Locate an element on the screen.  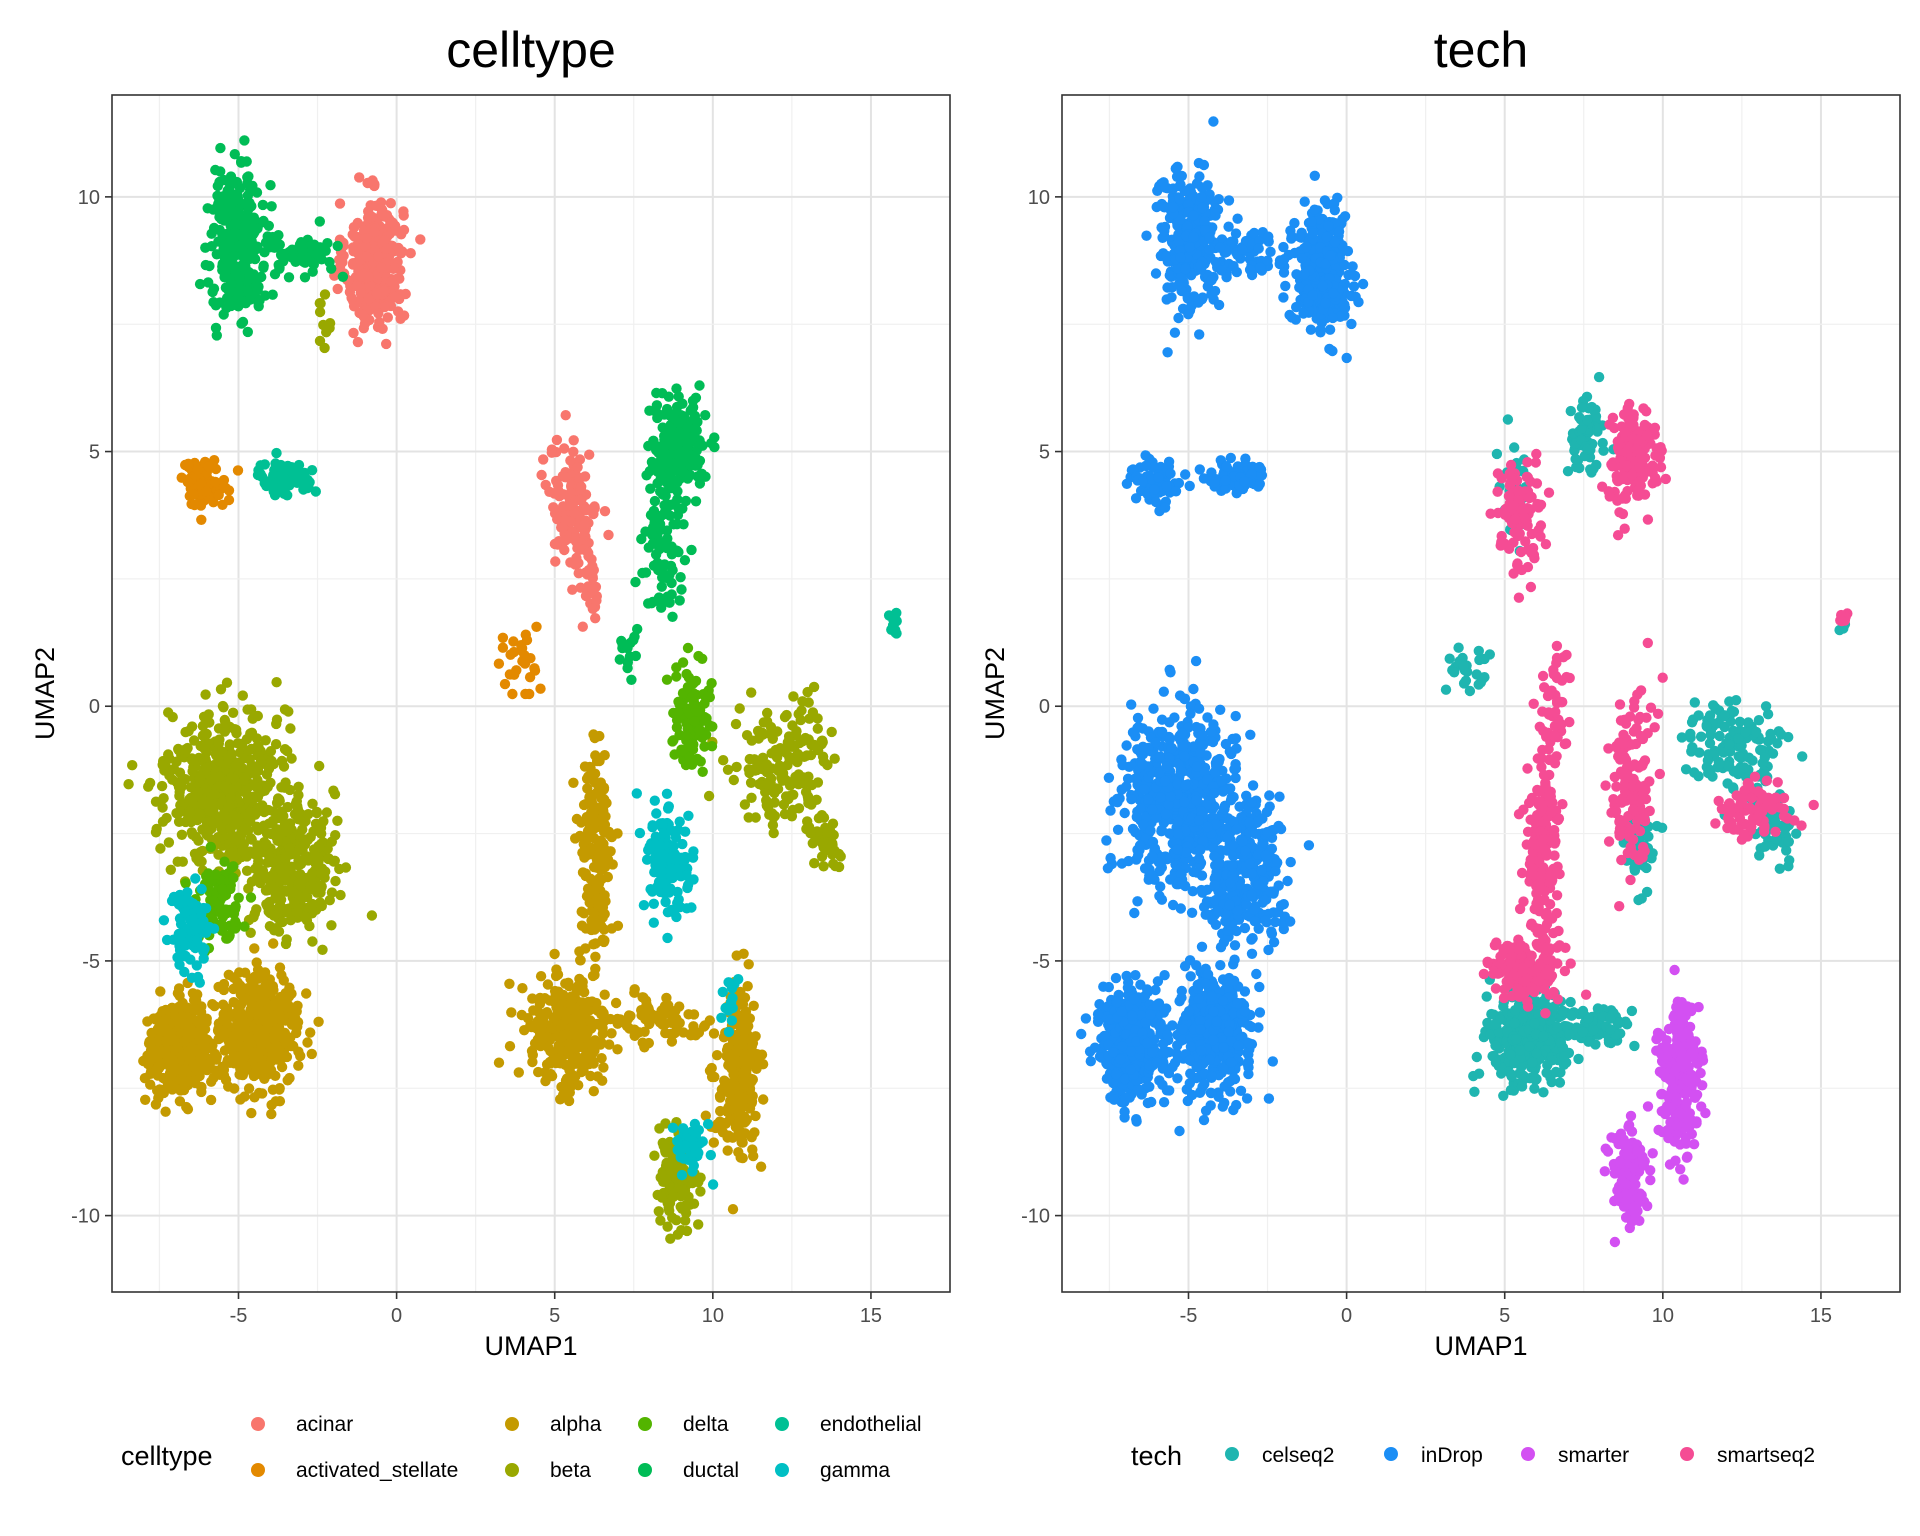
series-activated_stellate is located at coordinates (361, 577).